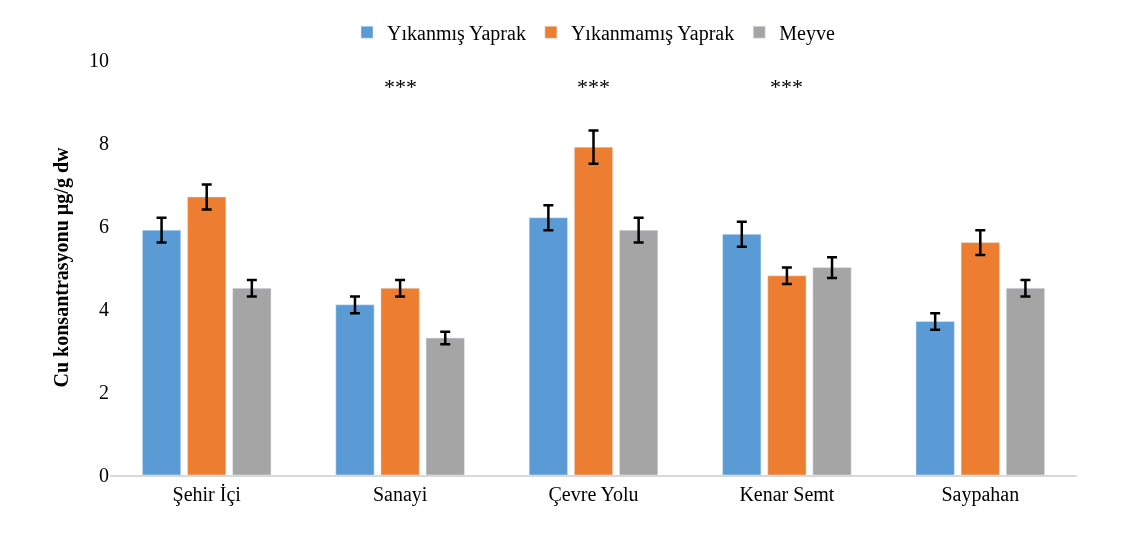 The image size is (1137, 535). Describe the element at coordinates (207, 494) in the screenshot. I see `x-tick-label: Şehir İçi` at that location.